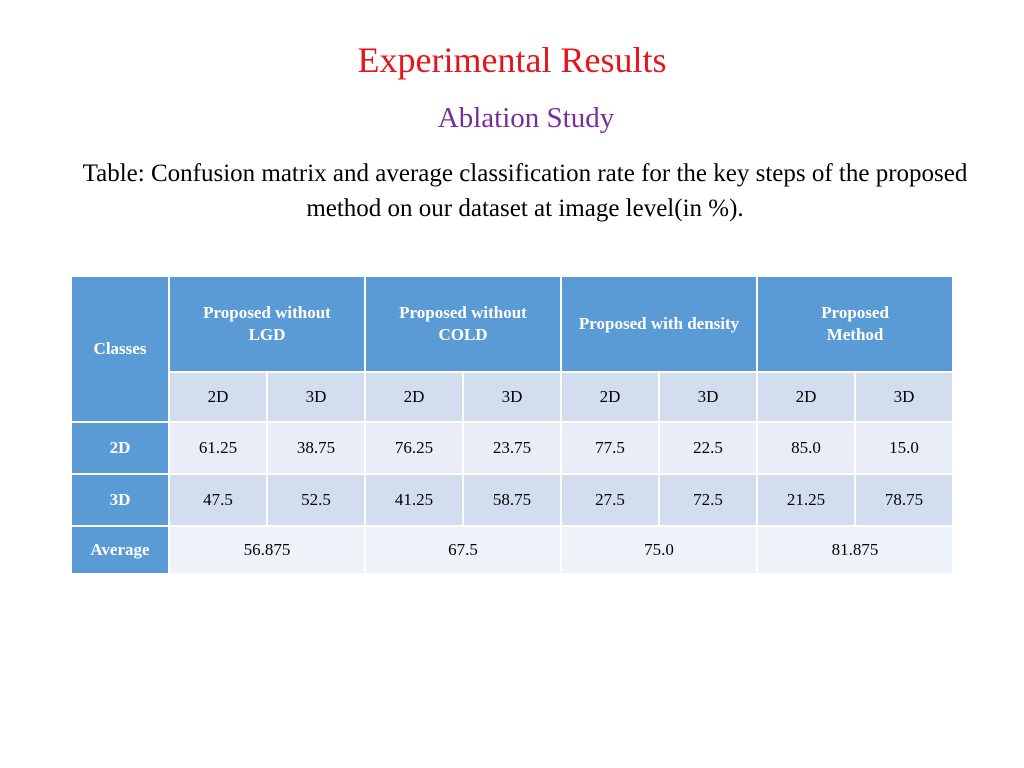 This screenshot has height=768, width=1024. Describe the element at coordinates (120, 448) in the screenshot. I see `row-label-2d: 2D` at that location.